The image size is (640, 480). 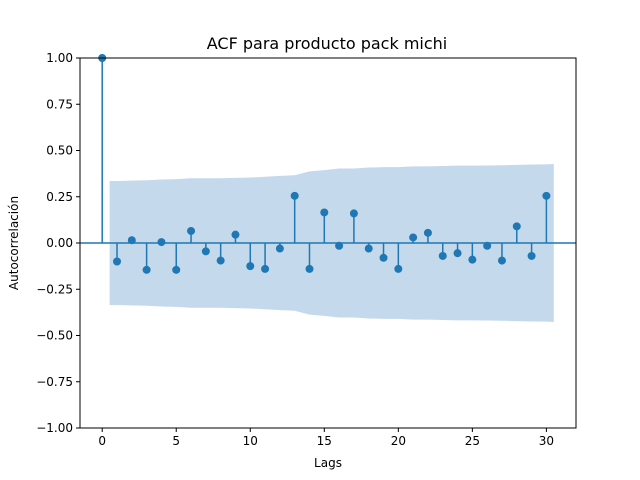 What do you see at coordinates (176, 441) in the screenshot?
I see `x-tick-label: 5` at bounding box center [176, 441].